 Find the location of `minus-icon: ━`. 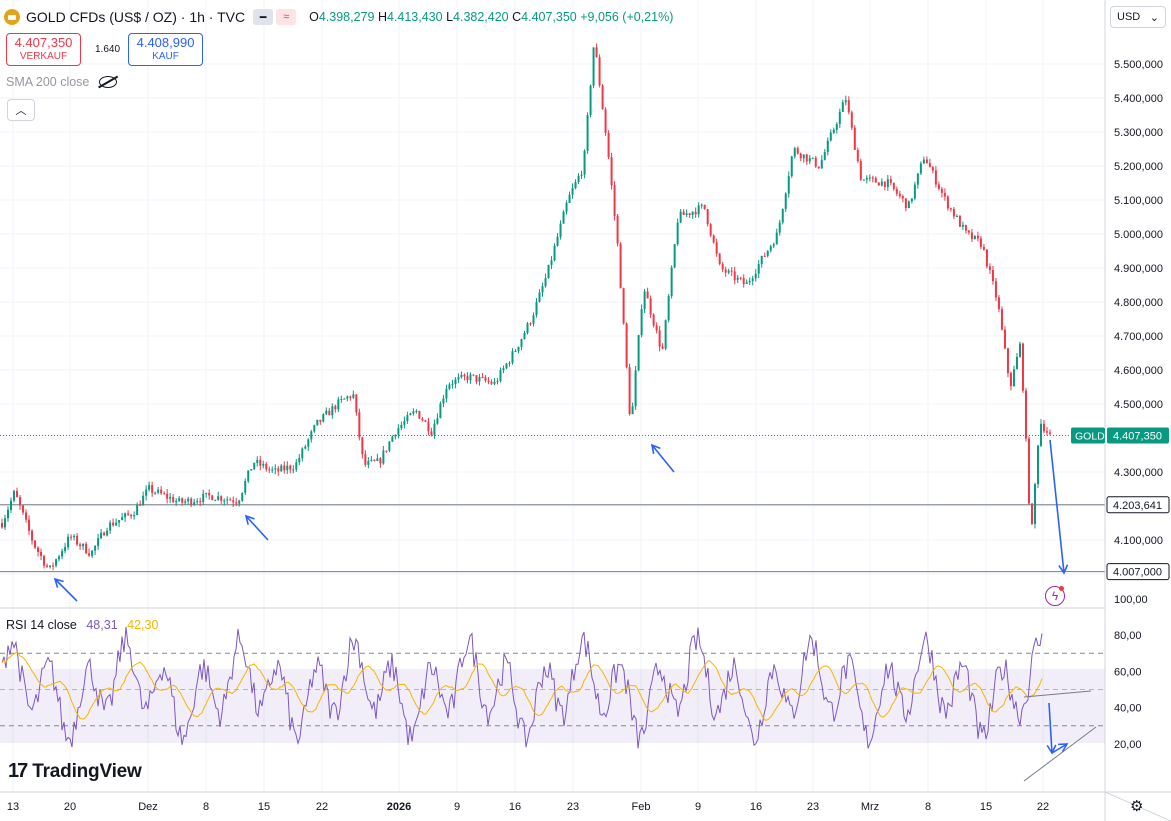

minus-icon: ━ is located at coordinates (263, 17).